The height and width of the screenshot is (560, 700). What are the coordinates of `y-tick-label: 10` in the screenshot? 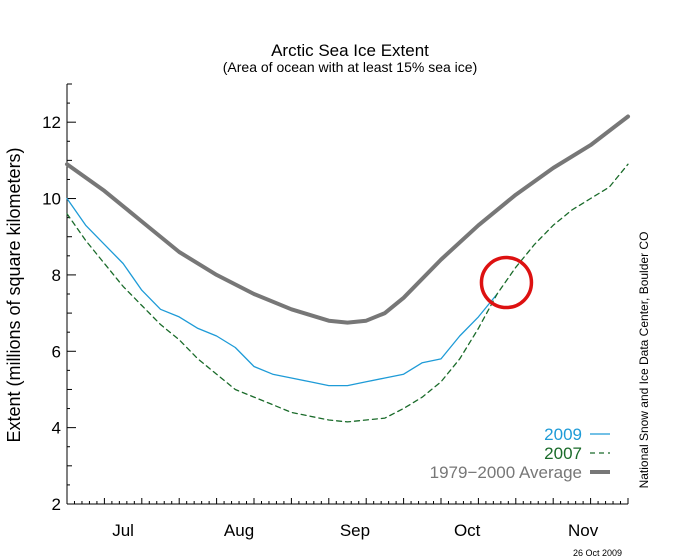 It's located at (51, 199).